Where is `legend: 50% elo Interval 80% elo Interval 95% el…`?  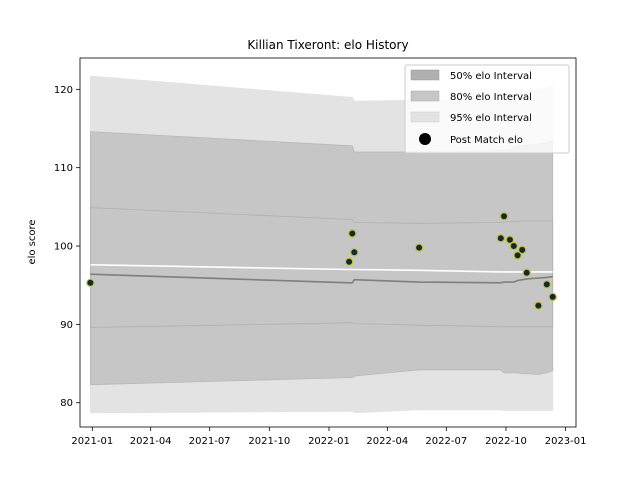
legend: 50% elo Interval 80% elo Interval 95% el… is located at coordinates (487, 109).